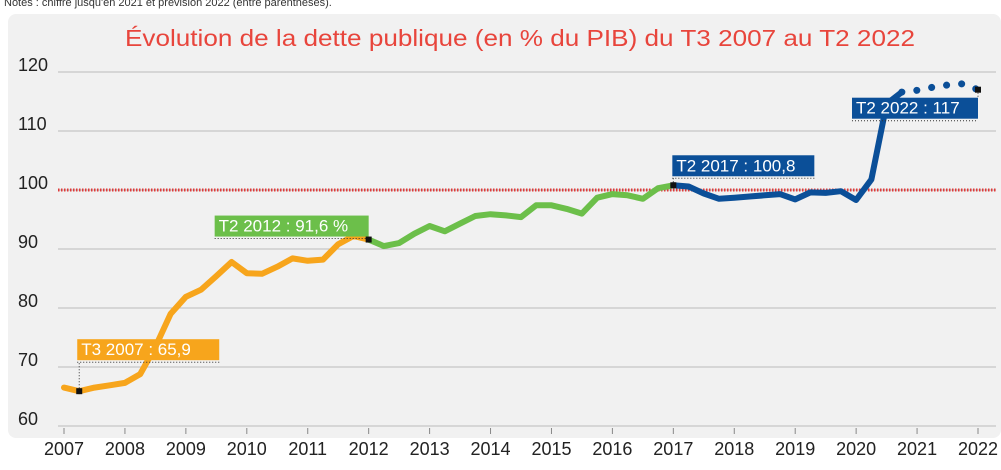  I want to click on annotation-text: T2 2017 : 100,8, so click(735, 165).